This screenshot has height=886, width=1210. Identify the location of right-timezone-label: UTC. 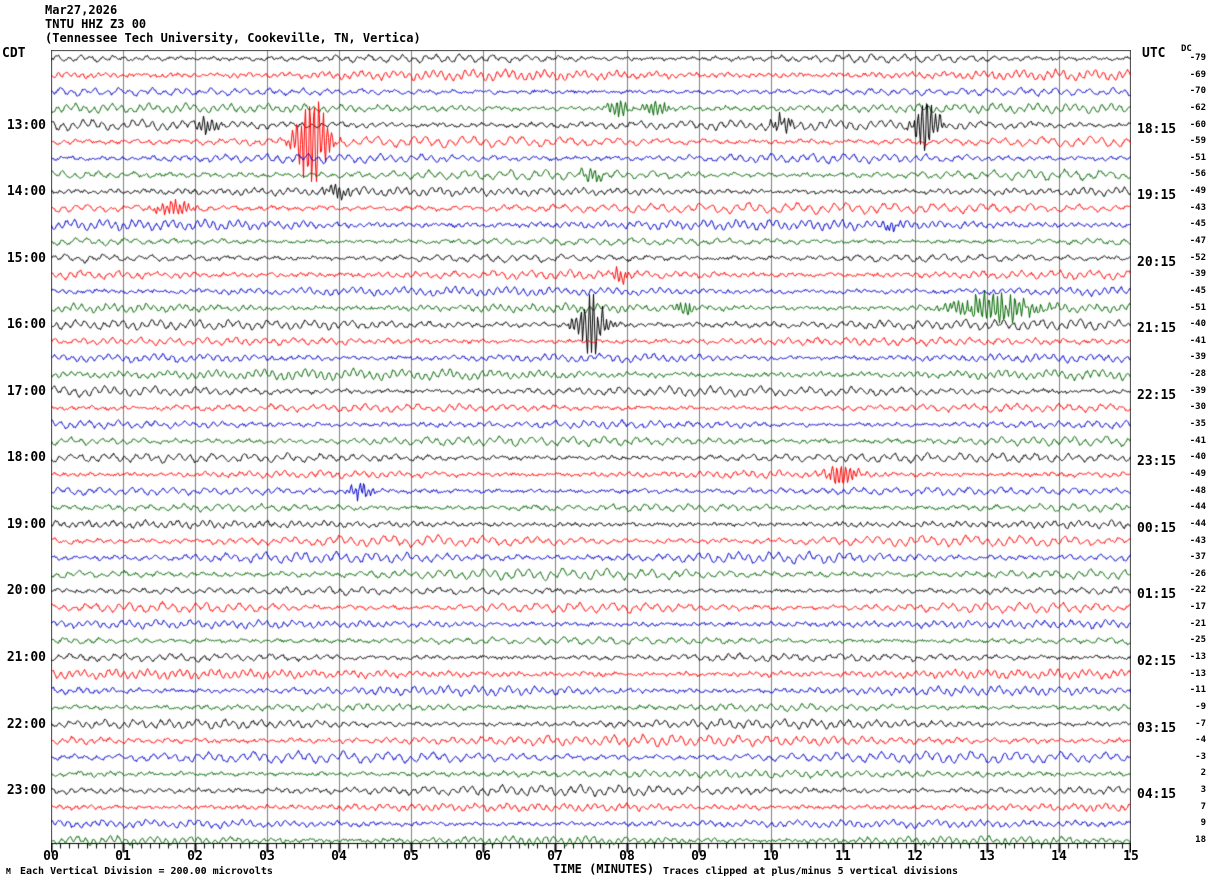
(1154, 53).